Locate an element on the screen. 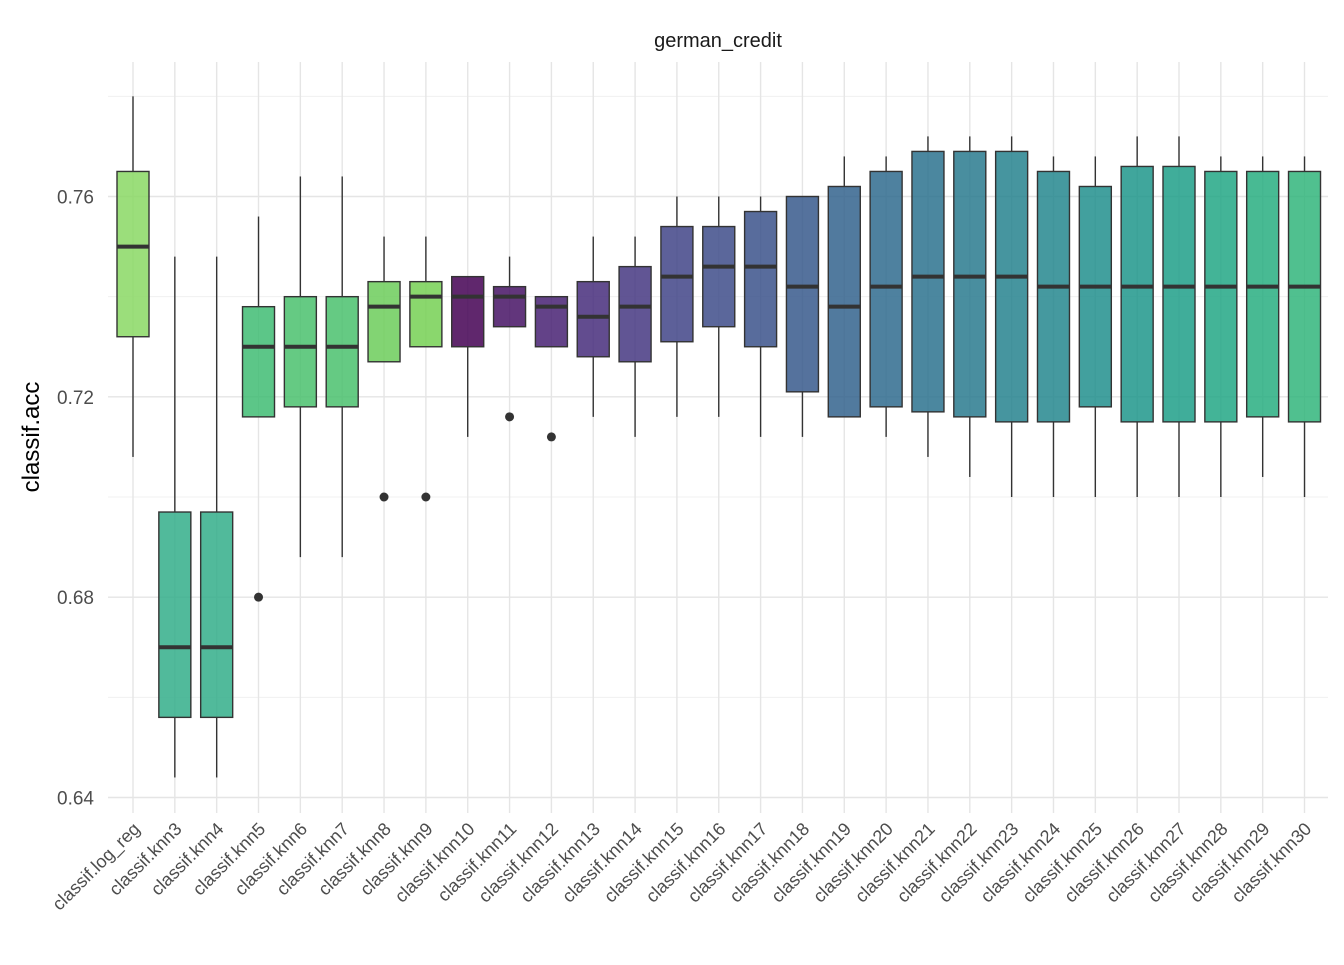 The image size is (1344, 965). box-classif.knn9 is located at coordinates (426, 369).